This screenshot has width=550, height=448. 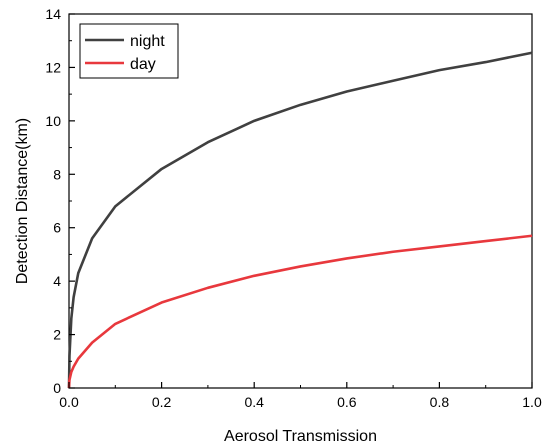 What do you see at coordinates (347, 402) in the screenshot?
I see `x-tick-label: 0.6` at bounding box center [347, 402].